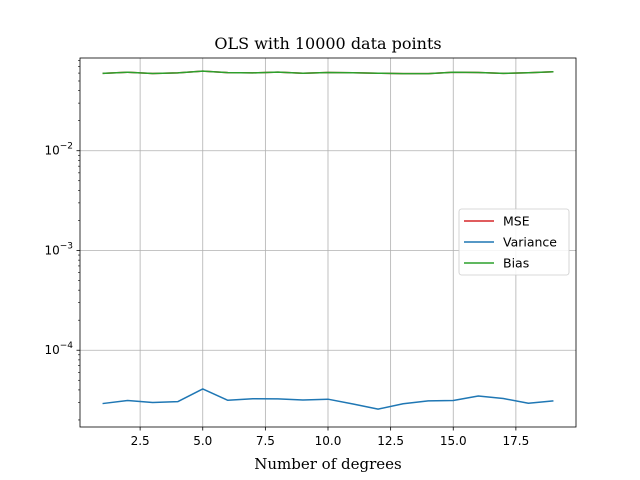  What do you see at coordinates (66, 147) in the screenshot?
I see `y-tick-label-exponent: −2` at bounding box center [66, 147].